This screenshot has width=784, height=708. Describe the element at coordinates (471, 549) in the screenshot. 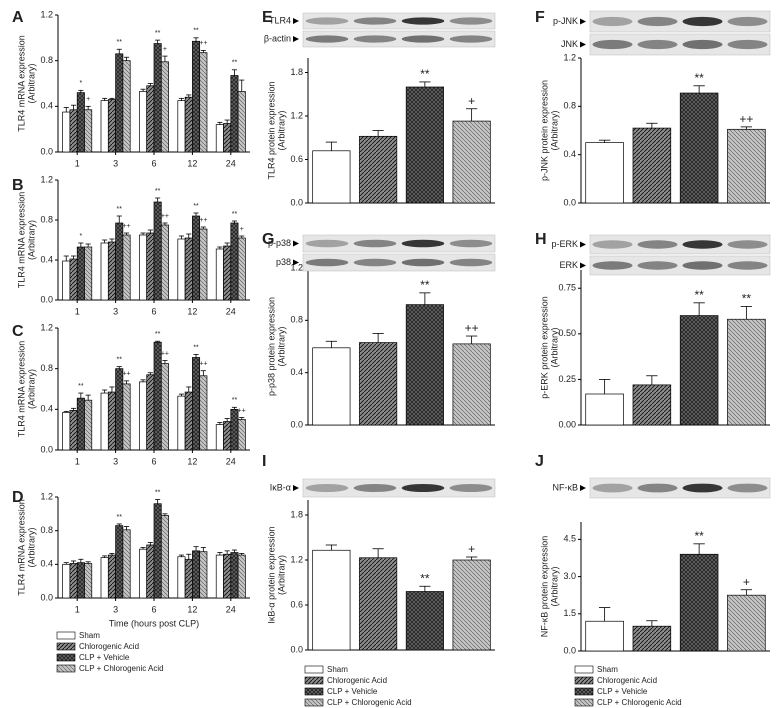

I see `significance-mark: +` at that location.